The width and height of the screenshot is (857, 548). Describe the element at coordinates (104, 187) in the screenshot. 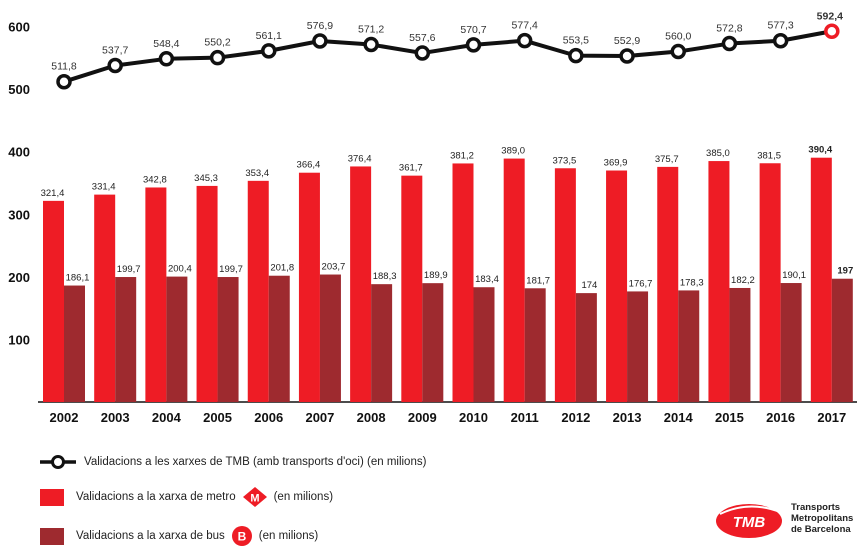

I see `metro-value-label: 331,4` at that location.